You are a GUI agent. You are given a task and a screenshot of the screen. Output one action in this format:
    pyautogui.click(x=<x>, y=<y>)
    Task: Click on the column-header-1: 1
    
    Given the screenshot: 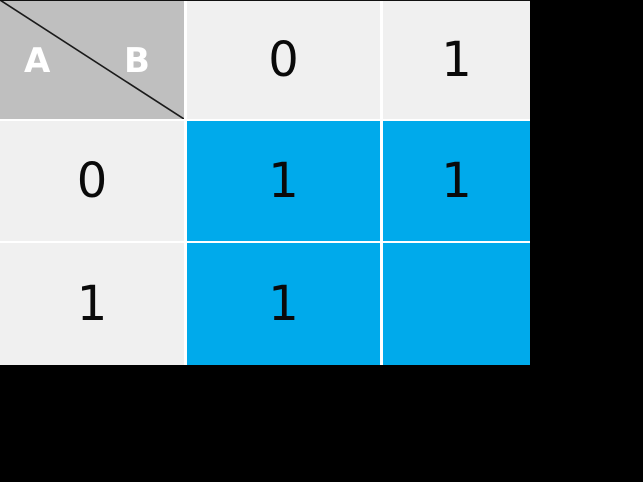 What is the action you would take?
    pyautogui.click(x=456, y=59)
    